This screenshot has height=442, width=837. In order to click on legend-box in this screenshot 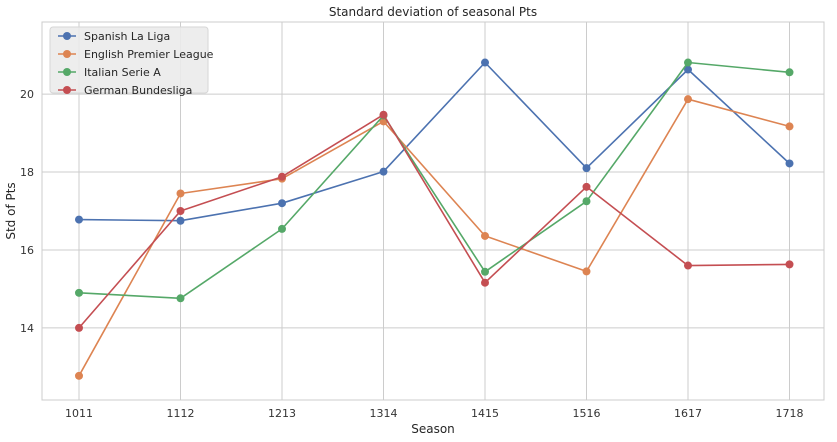, I will do `click(129, 60)`.